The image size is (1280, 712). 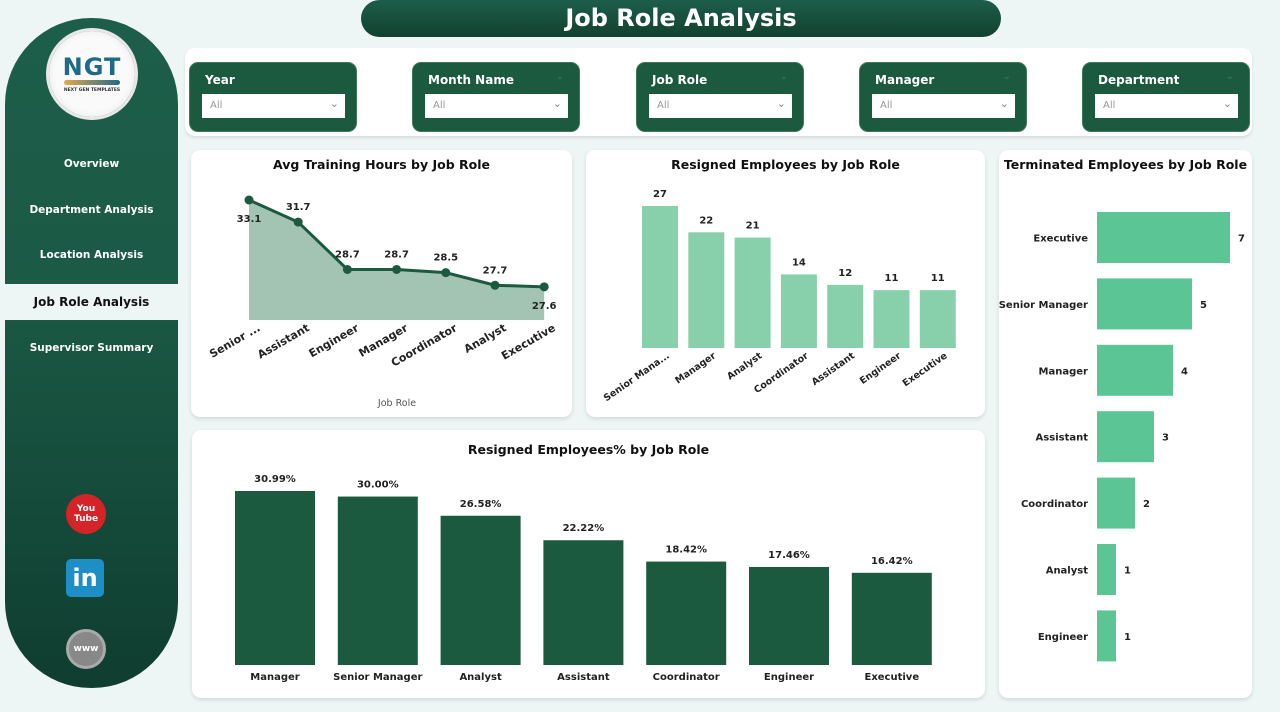 I want to click on department-dropdown: All ⌄, so click(x=1166, y=106).